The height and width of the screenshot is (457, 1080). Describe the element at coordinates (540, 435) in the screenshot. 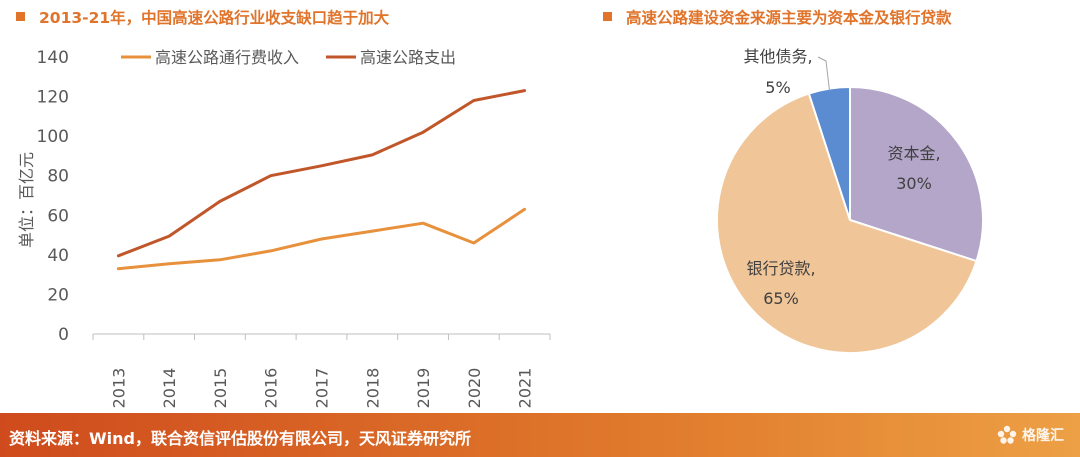

I see `source-footer: 资料来源：Wind，联合资信评估股份有限公司，天风证券研究所 格隆汇` at that location.